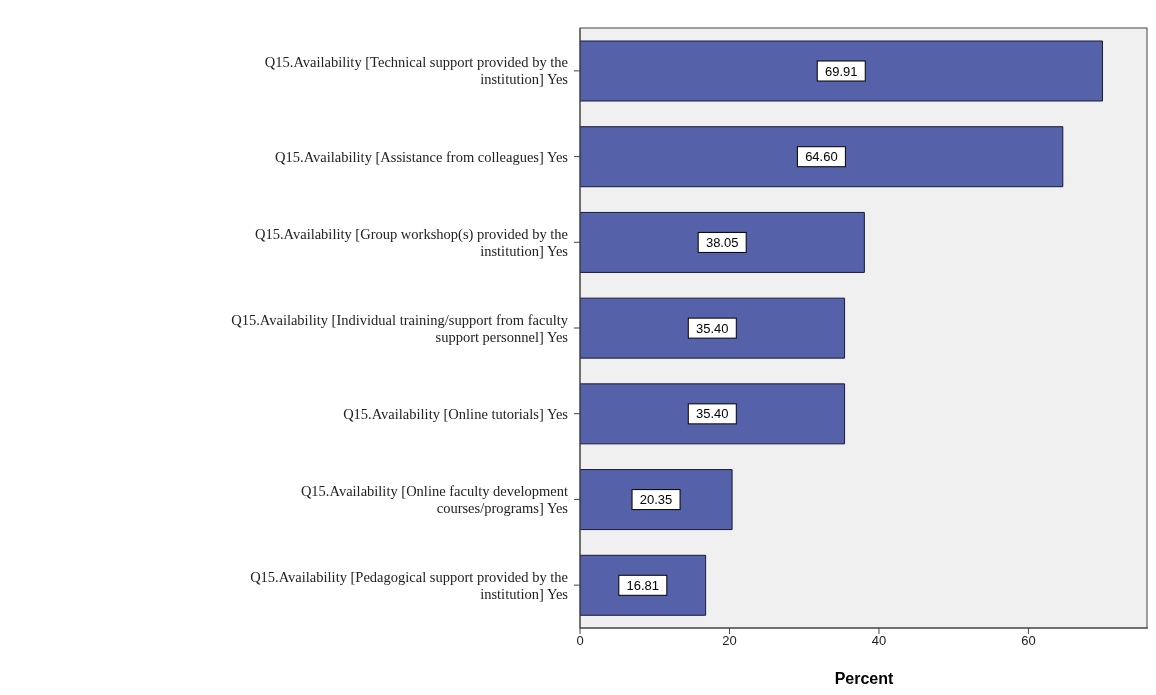  Describe the element at coordinates (434, 499) in the screenshot. I see `y-tick-label: Q15.Availability [Online faculty development courses/programs] Yes` at that location.